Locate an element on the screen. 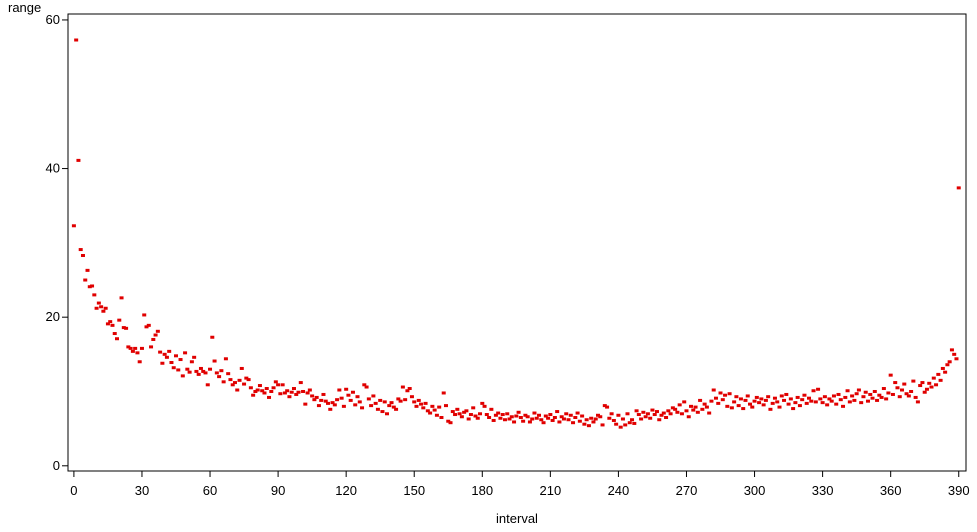  x-tick-label: 150 is located at coordinates (414, 490).